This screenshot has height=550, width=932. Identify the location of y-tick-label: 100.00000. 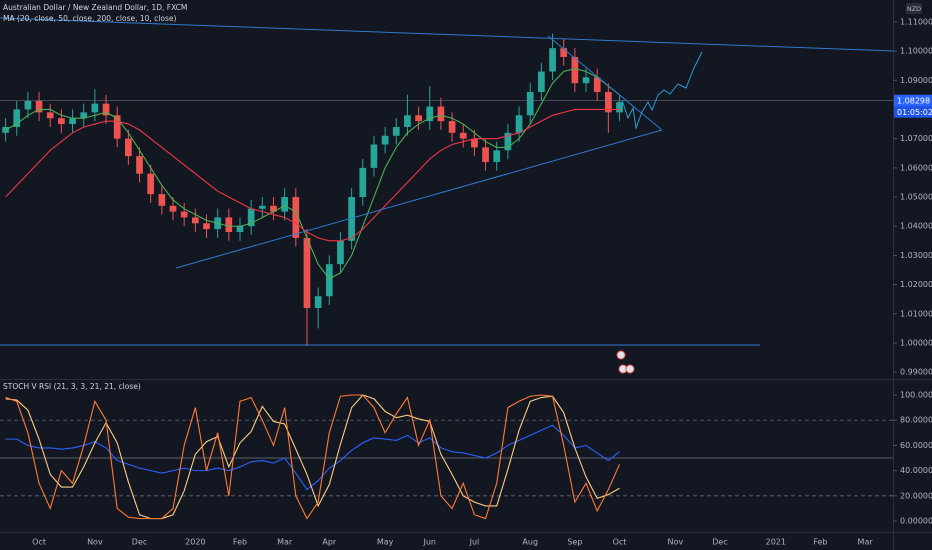
(916, 395).